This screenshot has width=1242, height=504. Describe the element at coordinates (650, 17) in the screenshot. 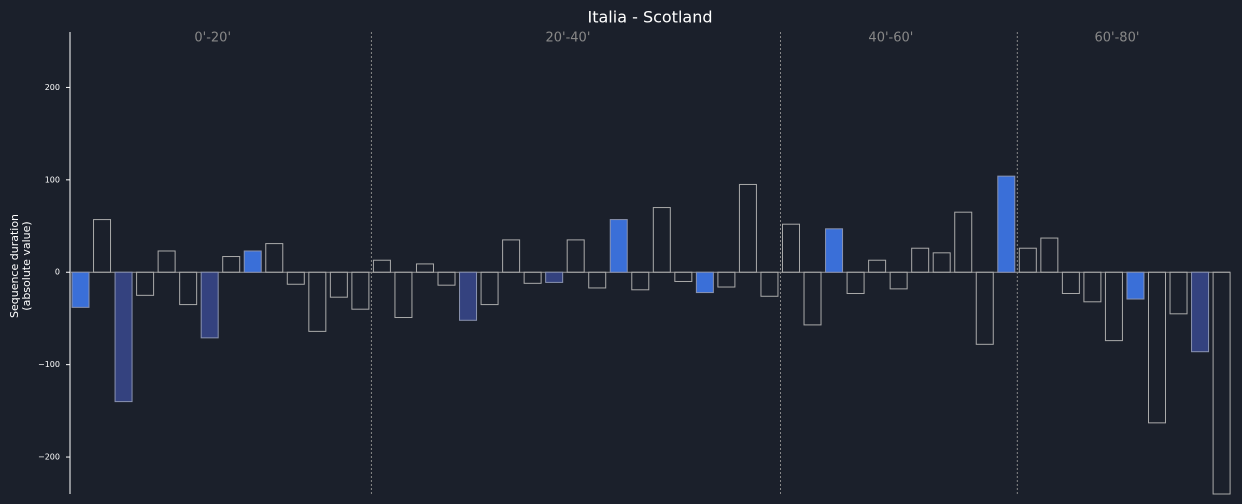

I see `chart-title: Italia - Scotland` at that location.